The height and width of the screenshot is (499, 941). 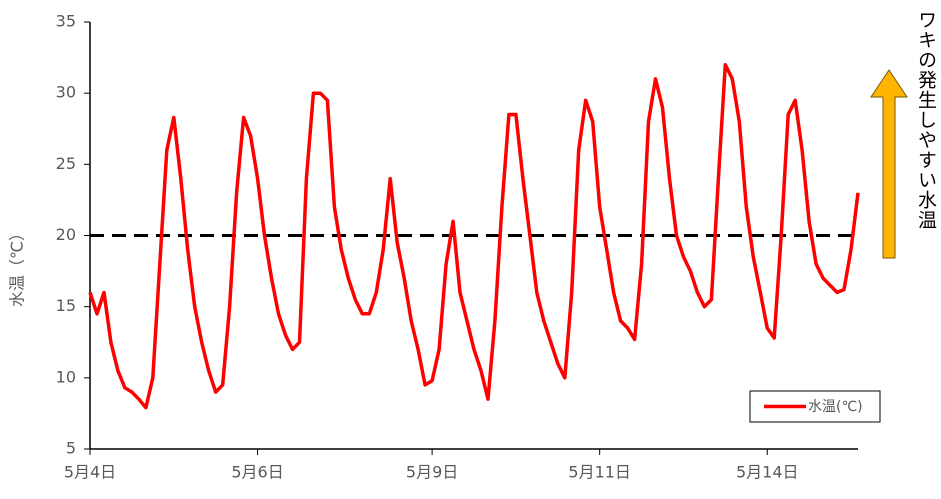 I want to click on y-tick-label: 5, so click(x=71, y=448).